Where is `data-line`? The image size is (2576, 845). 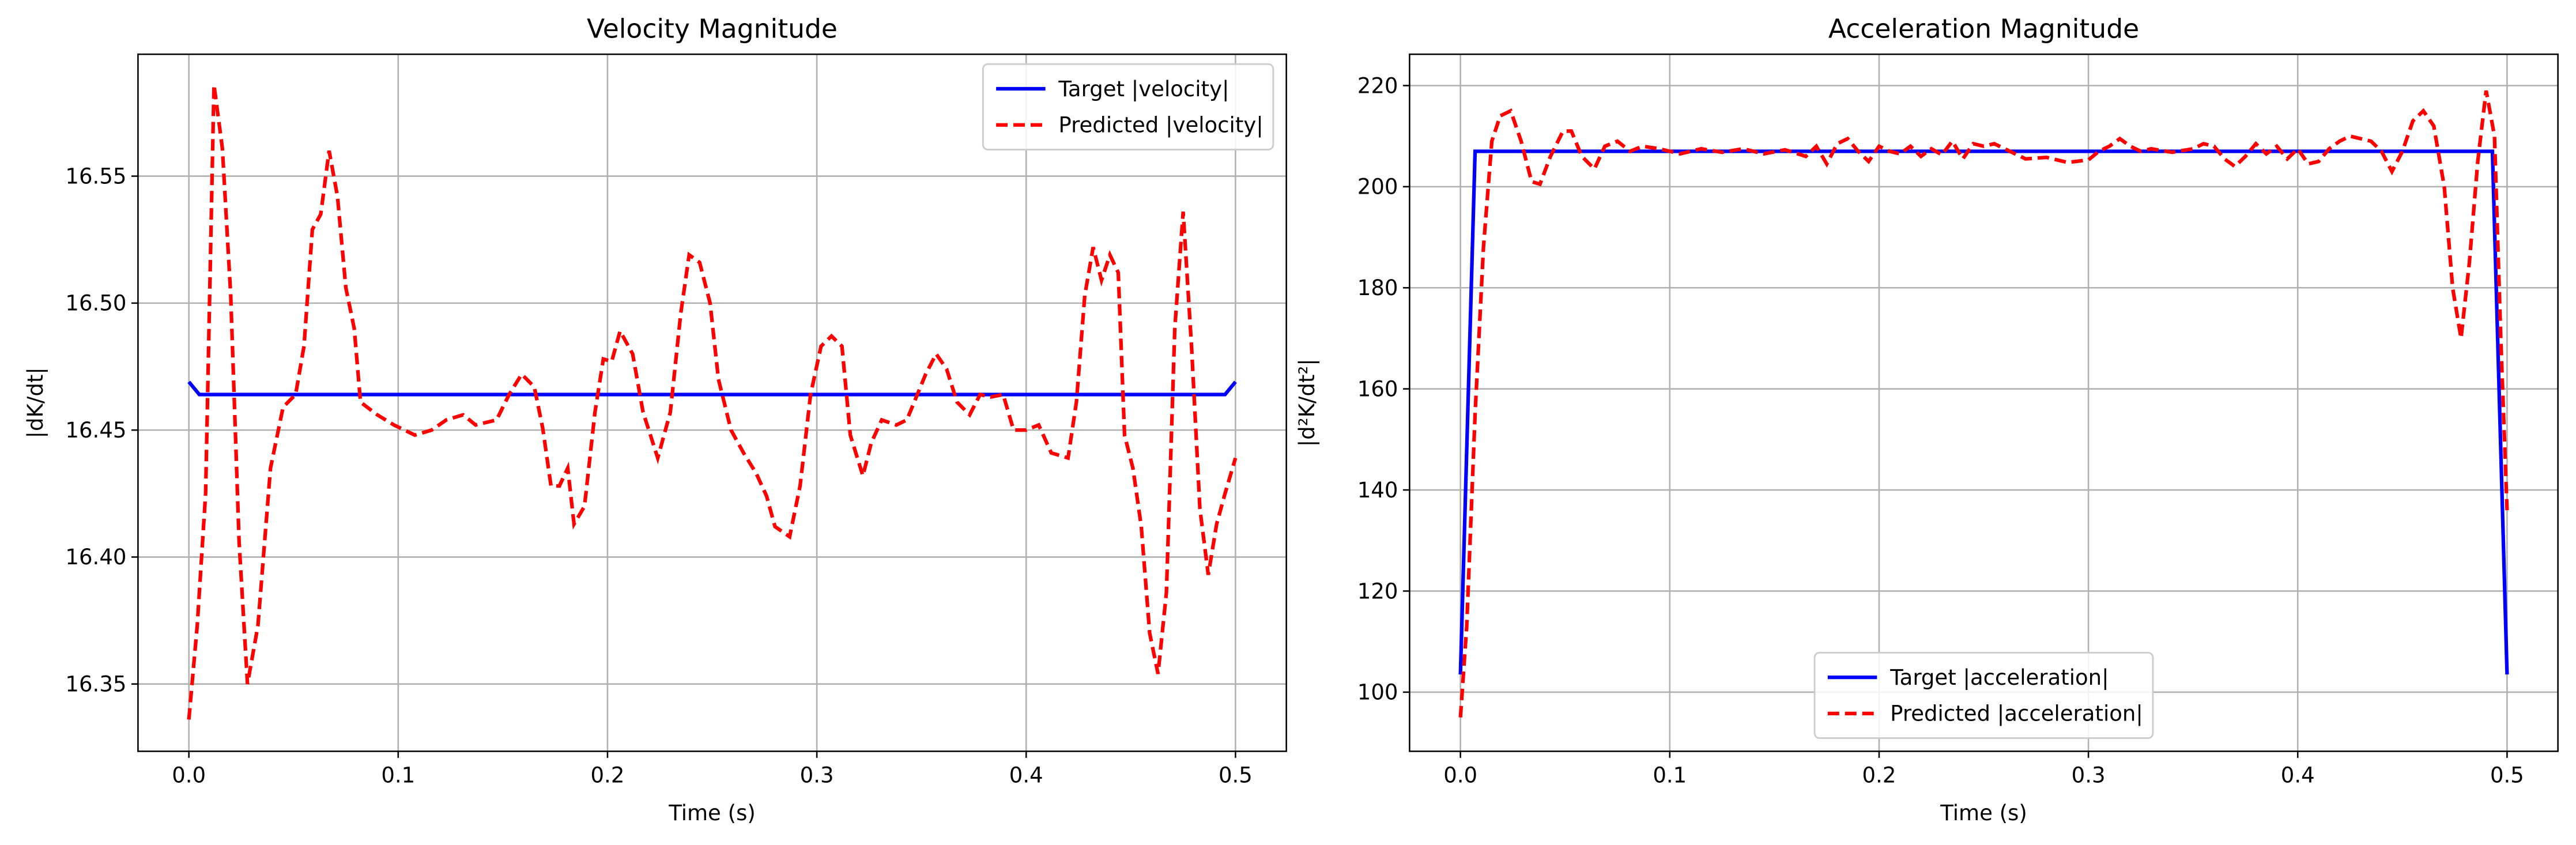 data-line is located at coordinates (712, 389).